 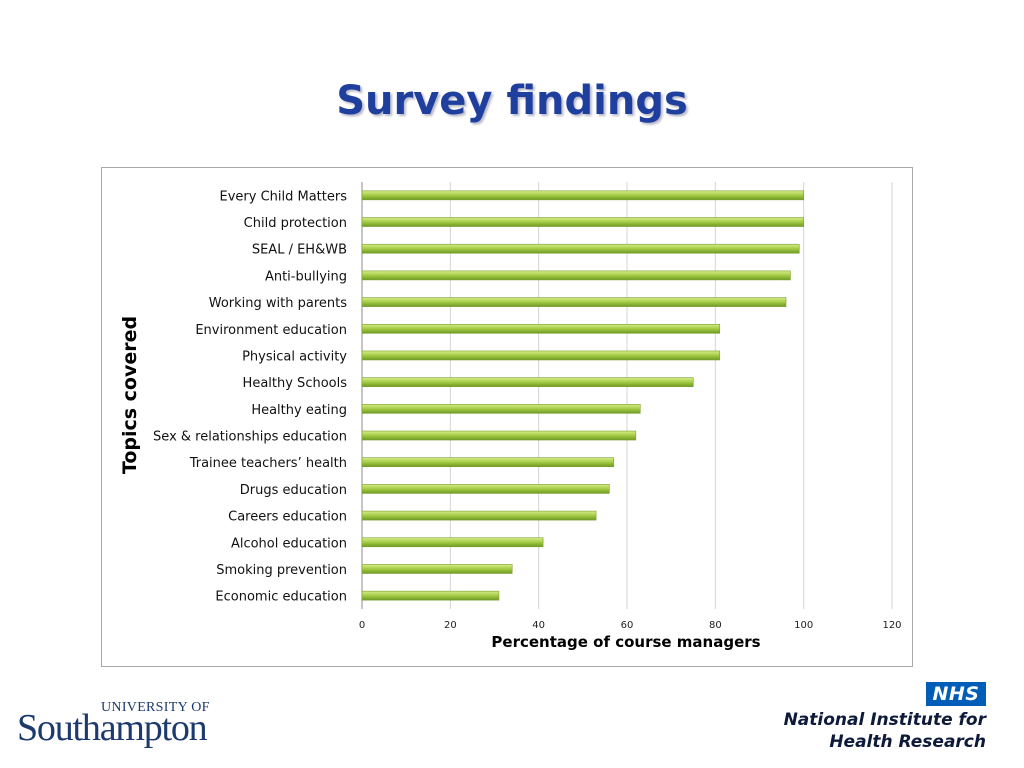 What do you see at coordinates (715, 625) in the screenshot?
I see `x-tick-label: 80` at bounding box center [715, 625].